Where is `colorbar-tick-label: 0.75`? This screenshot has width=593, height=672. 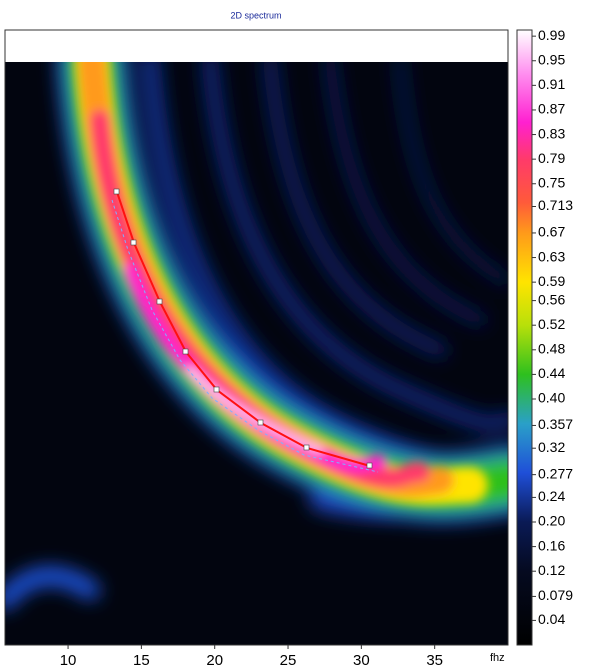
colorbar-tick-label: 0.75 is located at coordinates (551, 182).